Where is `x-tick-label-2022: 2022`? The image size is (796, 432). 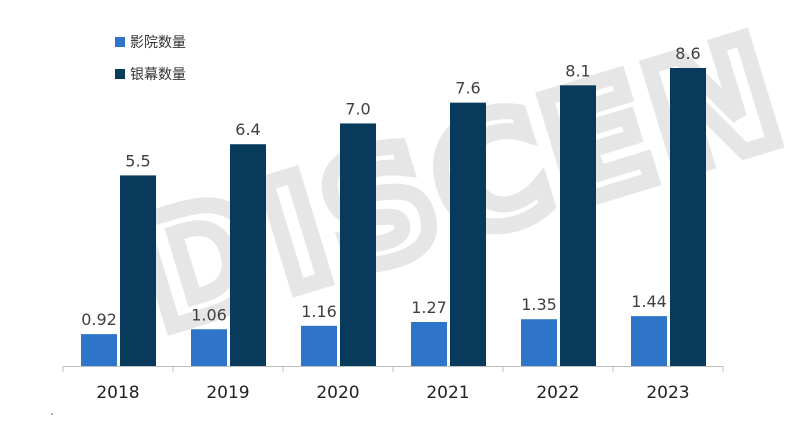 x-tick-label-2022: 2022 is located at coordinates (557, 393).